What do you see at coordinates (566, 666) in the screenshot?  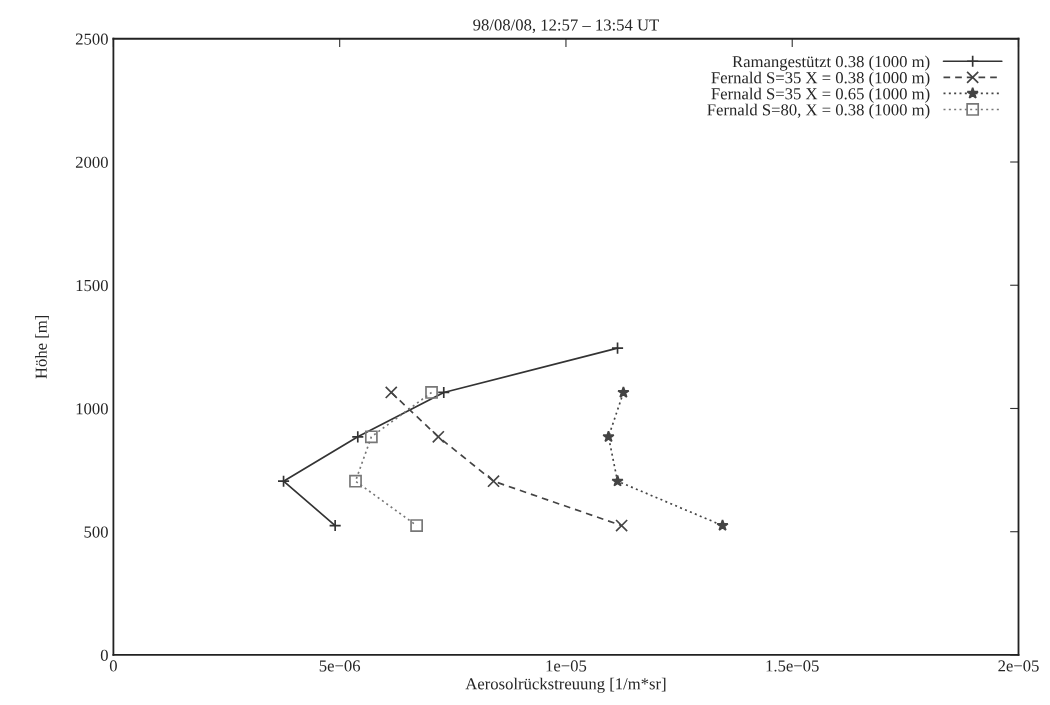 I see `x-tick-label: 1e−05` at bounding box center [566, 666].